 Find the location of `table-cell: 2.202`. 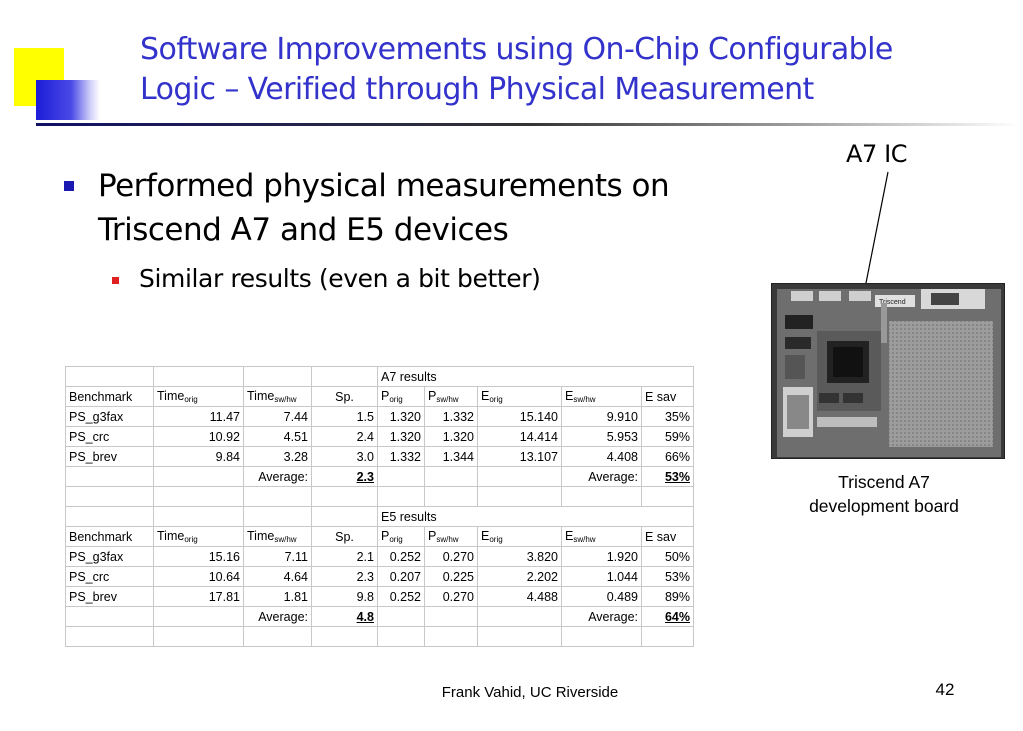

table-cell: 2.202 is located at coordinates (519, 576).